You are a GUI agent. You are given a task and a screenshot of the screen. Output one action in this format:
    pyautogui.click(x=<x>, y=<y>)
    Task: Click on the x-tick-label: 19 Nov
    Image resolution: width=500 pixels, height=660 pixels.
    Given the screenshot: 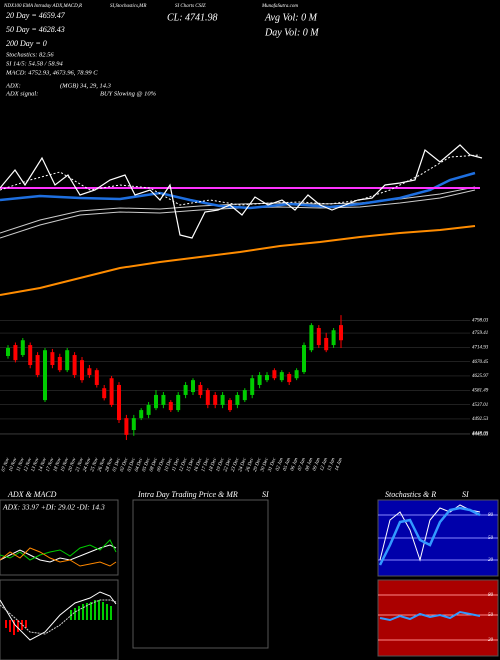 What is the action you would take?
    pyautogui.click(x=66, y=465)
    